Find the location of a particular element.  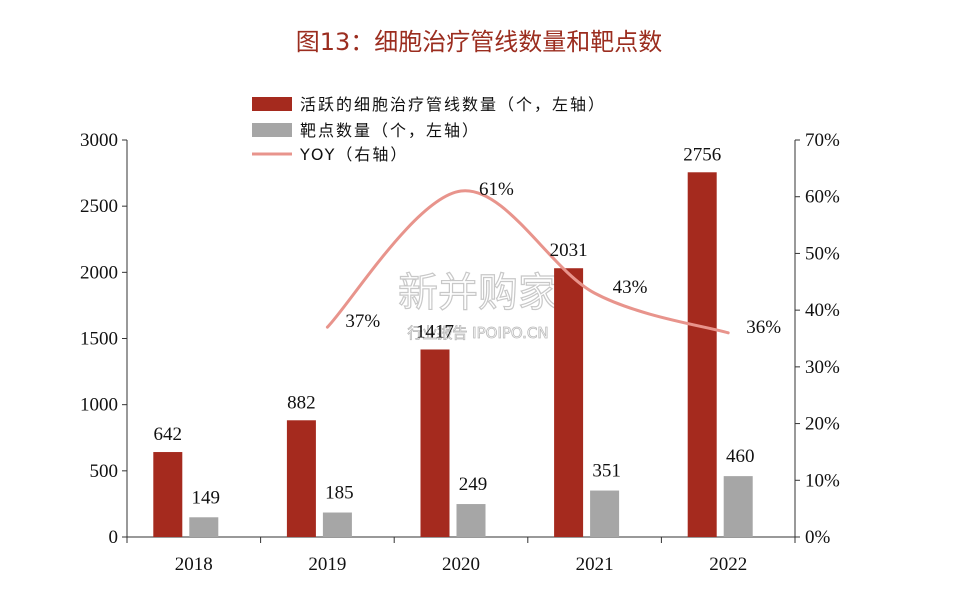

left-tick-label: 500 is located at coordinates (104, 471).